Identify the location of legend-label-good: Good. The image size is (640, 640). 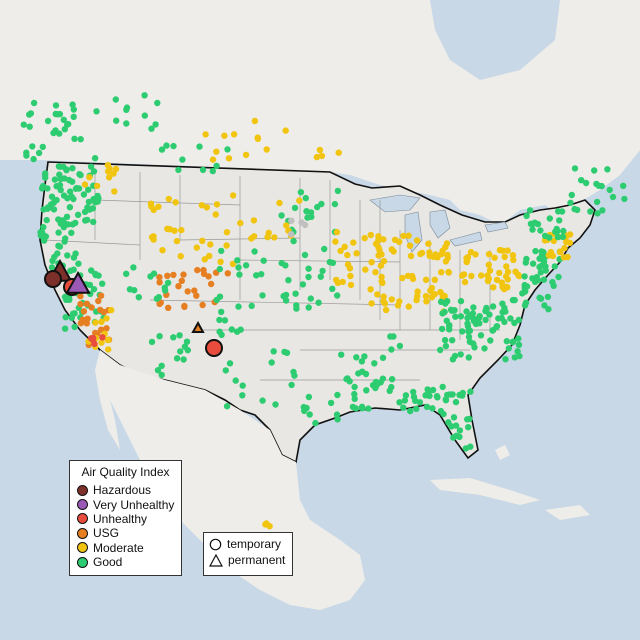
(108, 562).